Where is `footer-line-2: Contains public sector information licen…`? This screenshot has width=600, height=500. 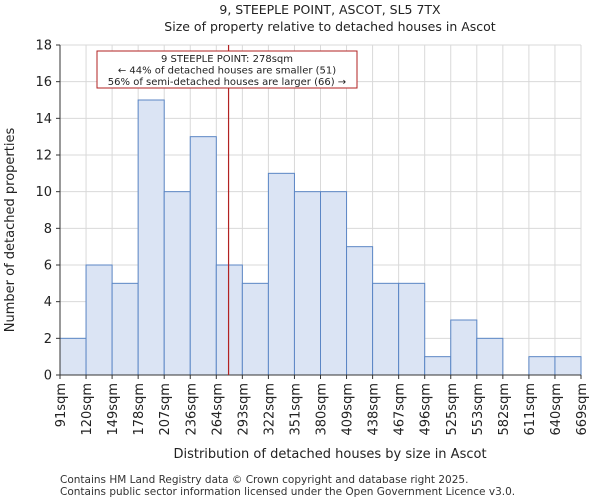 footer-line-2: Contains public sector information licen… is located at coordinates (287, 492).